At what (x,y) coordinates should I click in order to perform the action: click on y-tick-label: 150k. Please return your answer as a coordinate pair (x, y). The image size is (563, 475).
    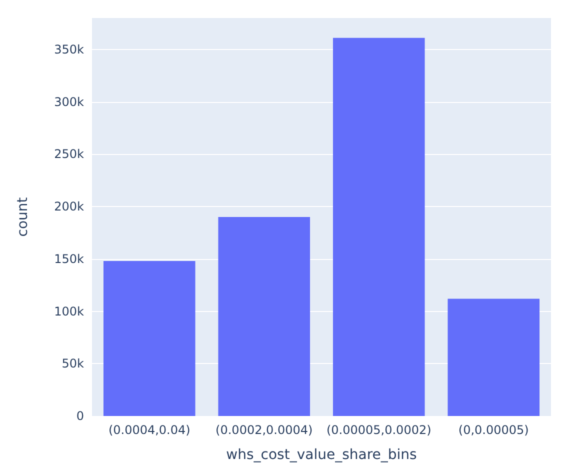
    Looking at the image, I should click on (69, 259).